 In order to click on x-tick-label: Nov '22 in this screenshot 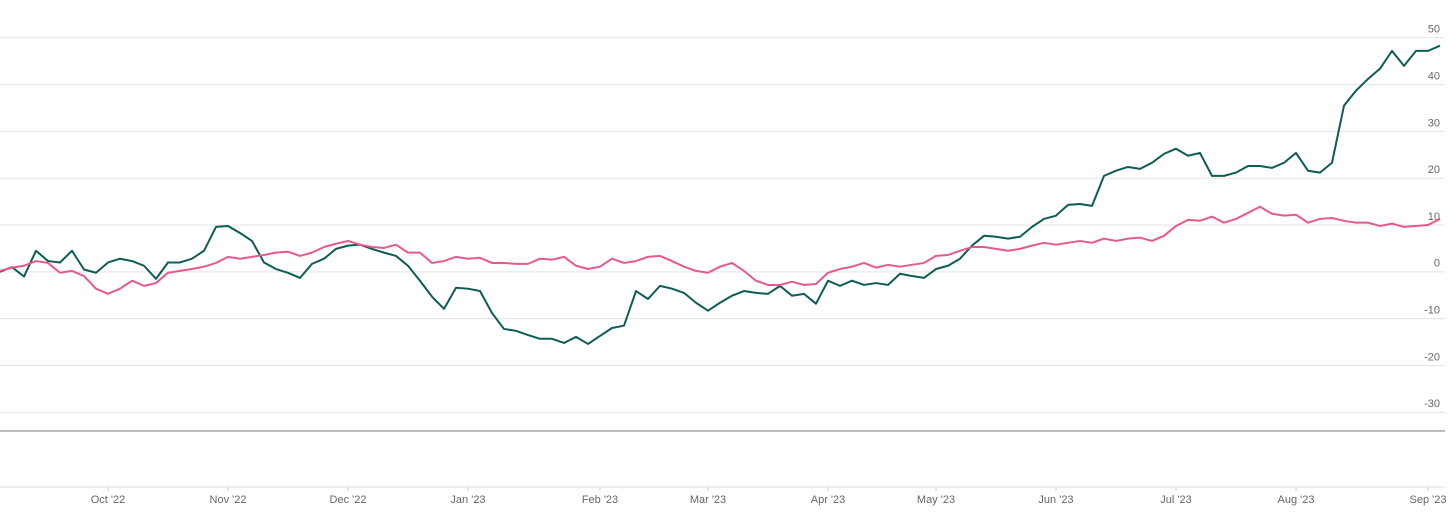, I will do `click(228, 500)`.